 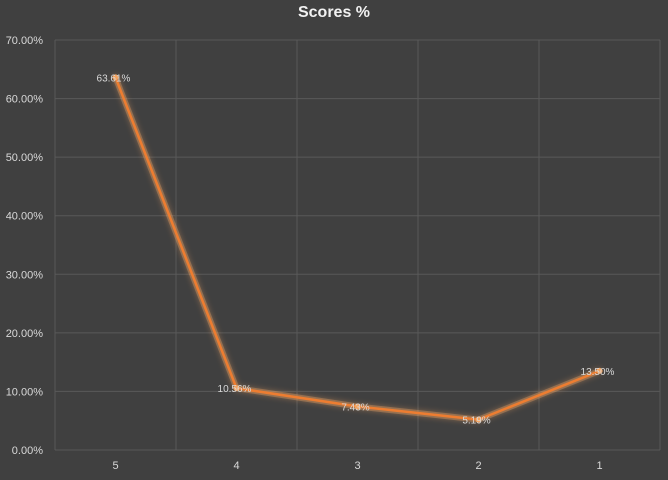 I want to click on y-tick-label: 50.00%, so click(x=25, y=158).